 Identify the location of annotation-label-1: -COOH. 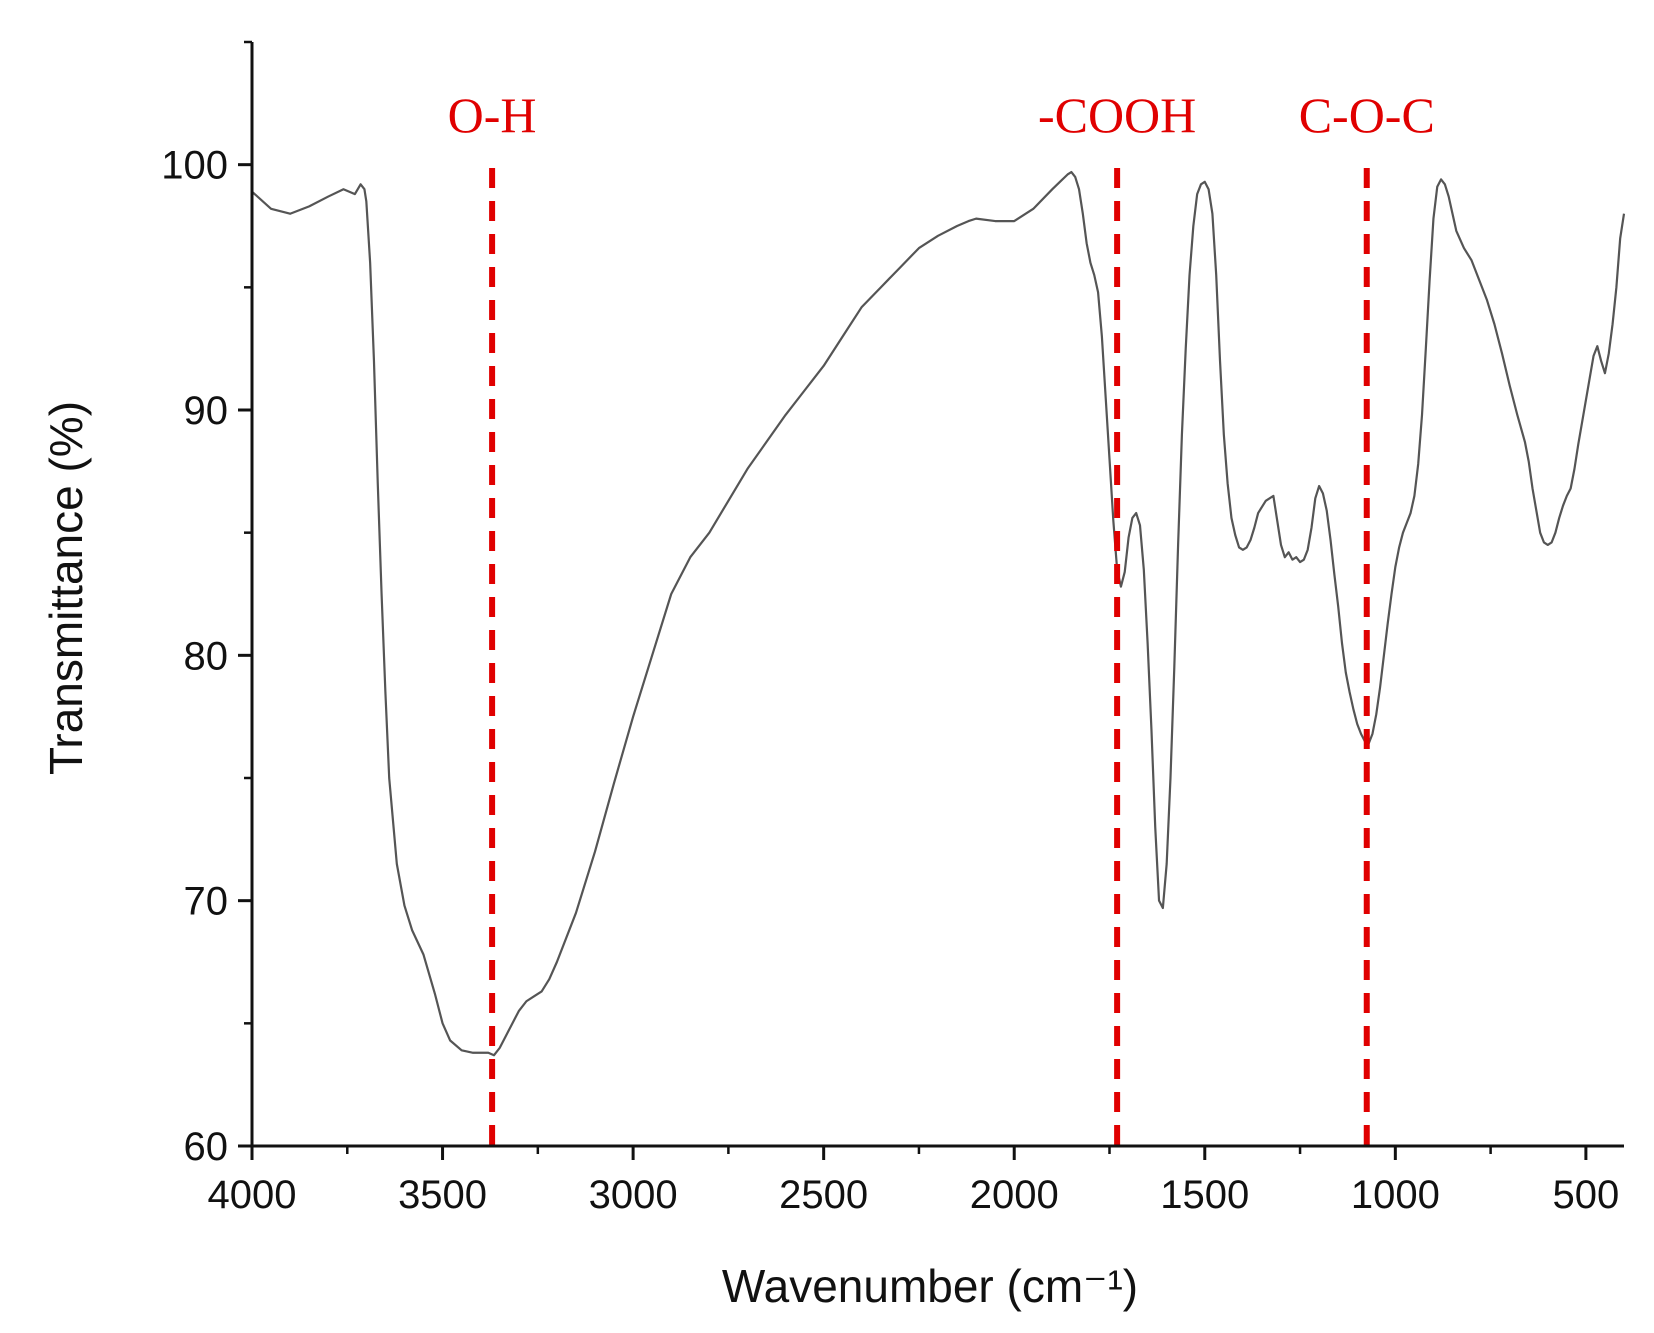
(1117, 115).